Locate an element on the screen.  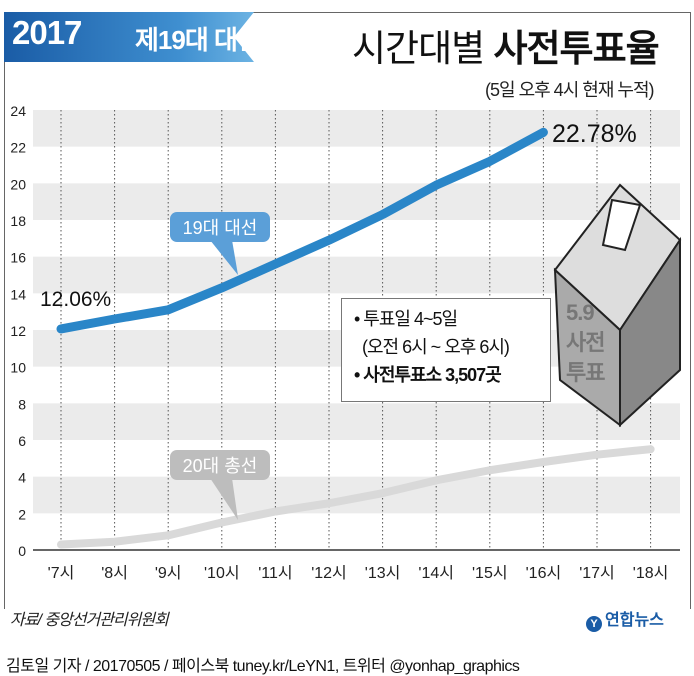
y-tick-label: 16 is located at coordinates (18, 258).